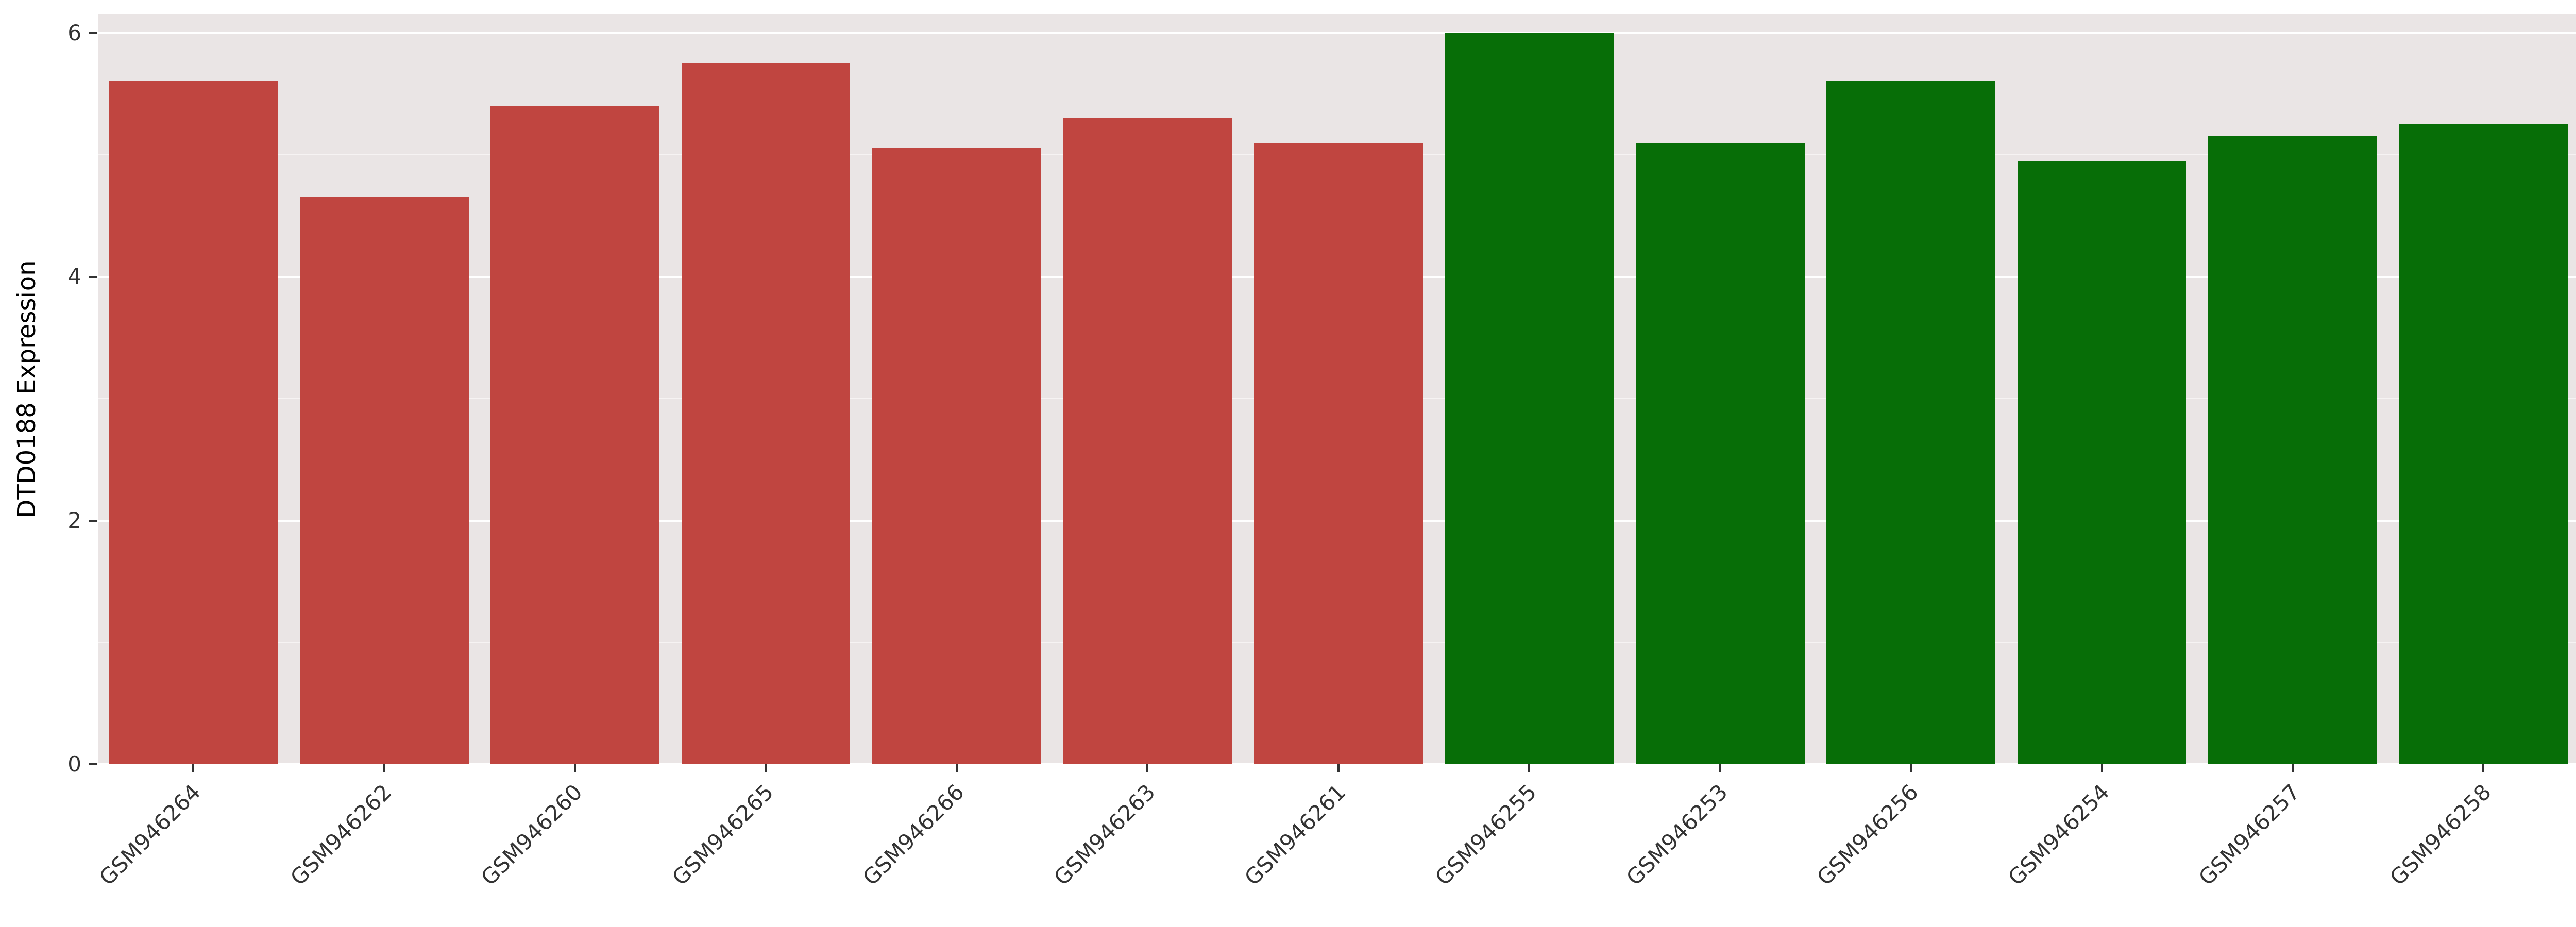 The height and width of the screenshot is (927, 2576). I want to click on y-axis-title: DTD0188 Expression, so click(26, 389).